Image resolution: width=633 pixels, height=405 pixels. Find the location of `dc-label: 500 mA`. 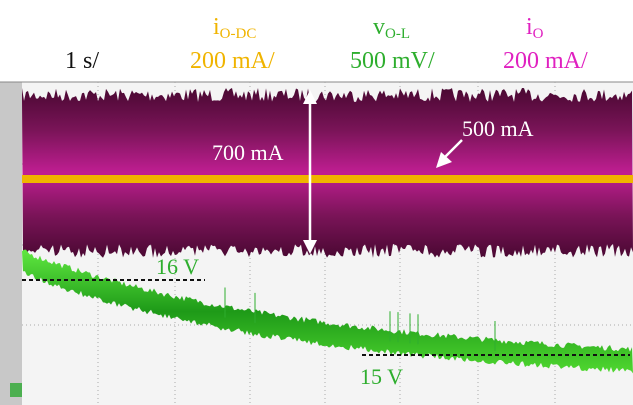

dc-label: 500 mA is located at coordinates (498, 128).